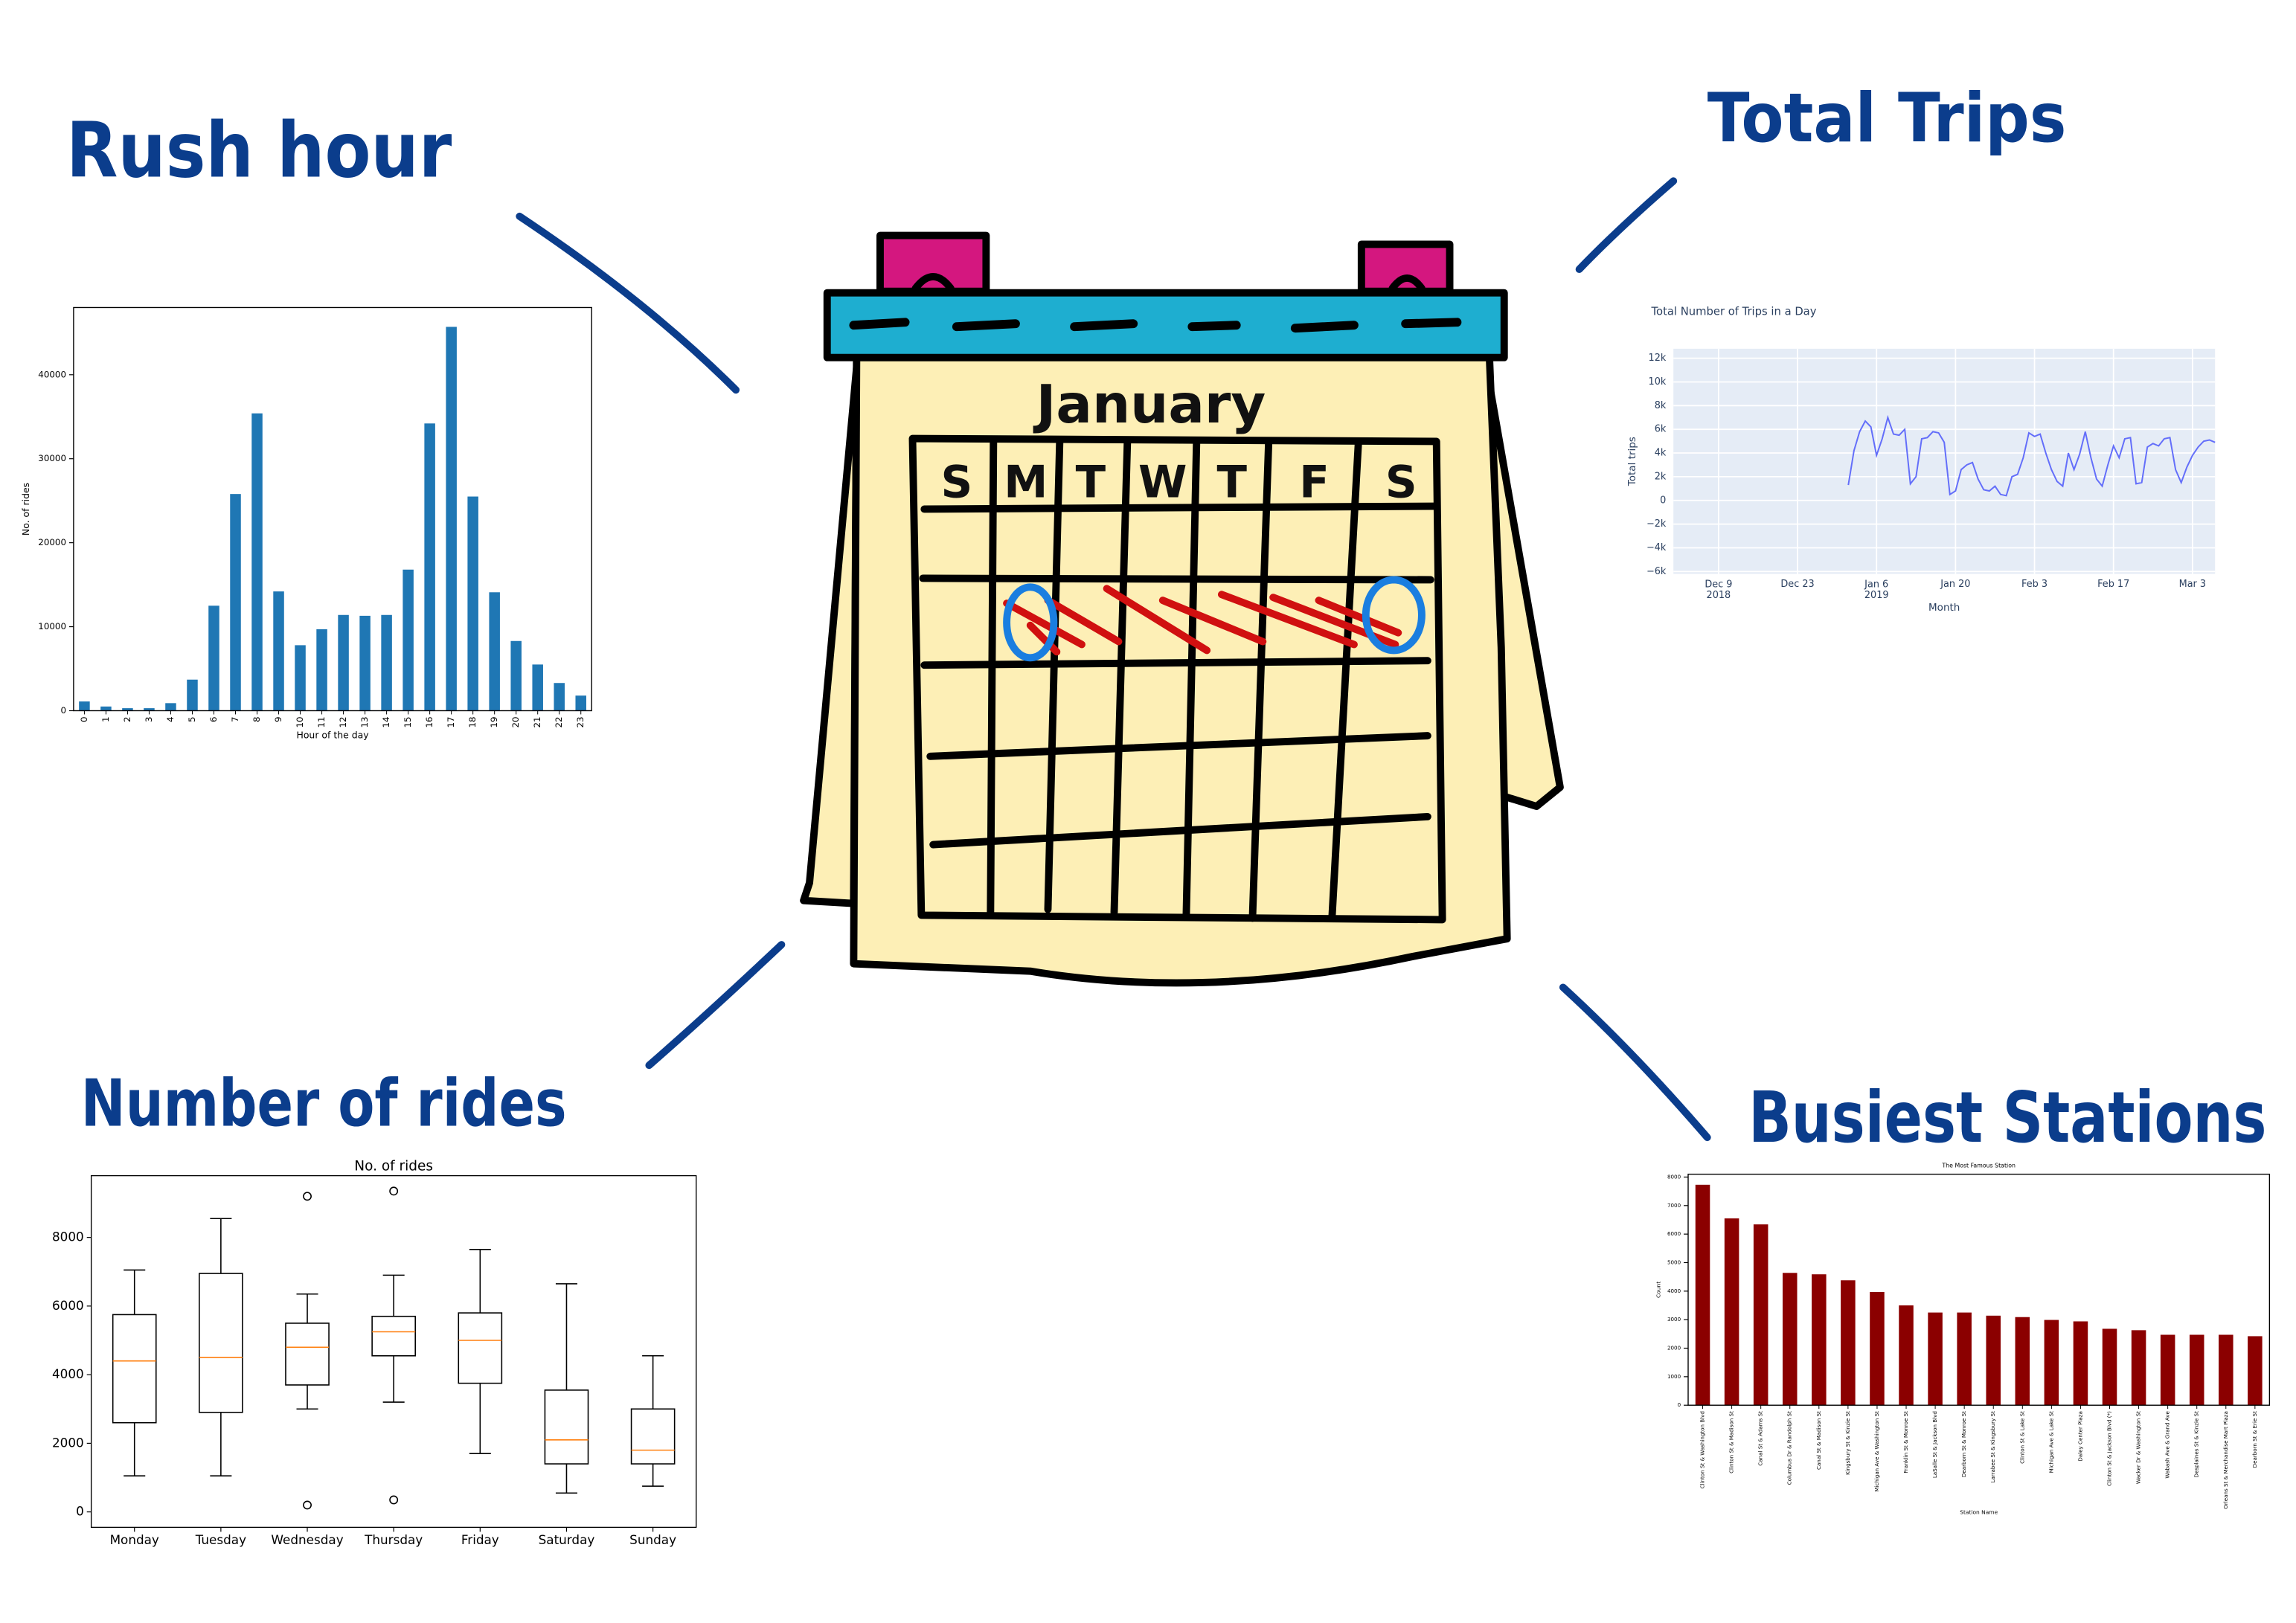 Image resolution: width=2296 pixels, height=1623 pixels. I want to click on y-tick-label: 2k, so click(1661, 477).